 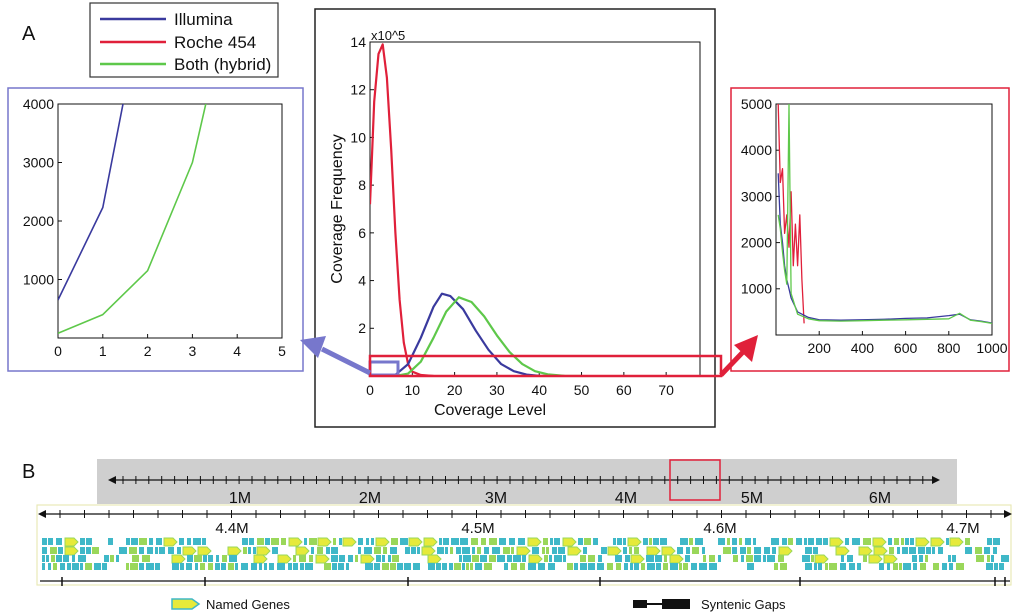 I want to click on x-tick-label: 1000, so click(x=991, y=348).